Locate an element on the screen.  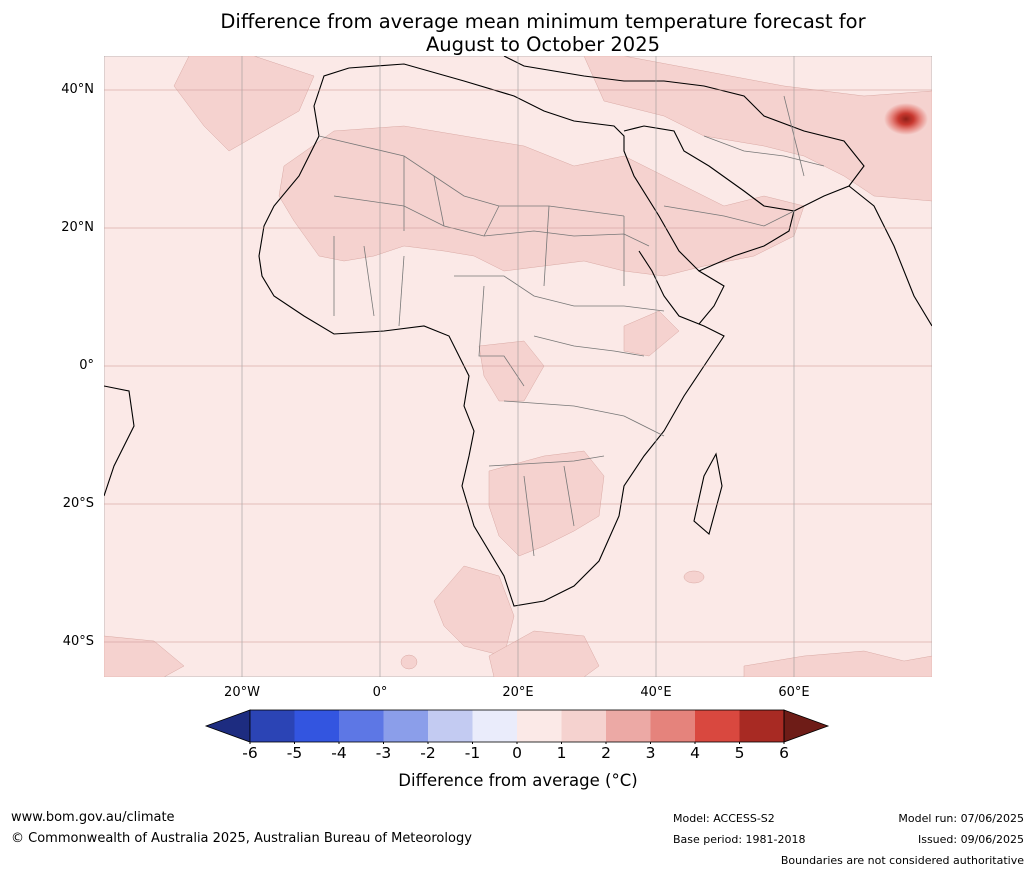
colorbar-tick-label: 2 is located at coordinates (606, 753).